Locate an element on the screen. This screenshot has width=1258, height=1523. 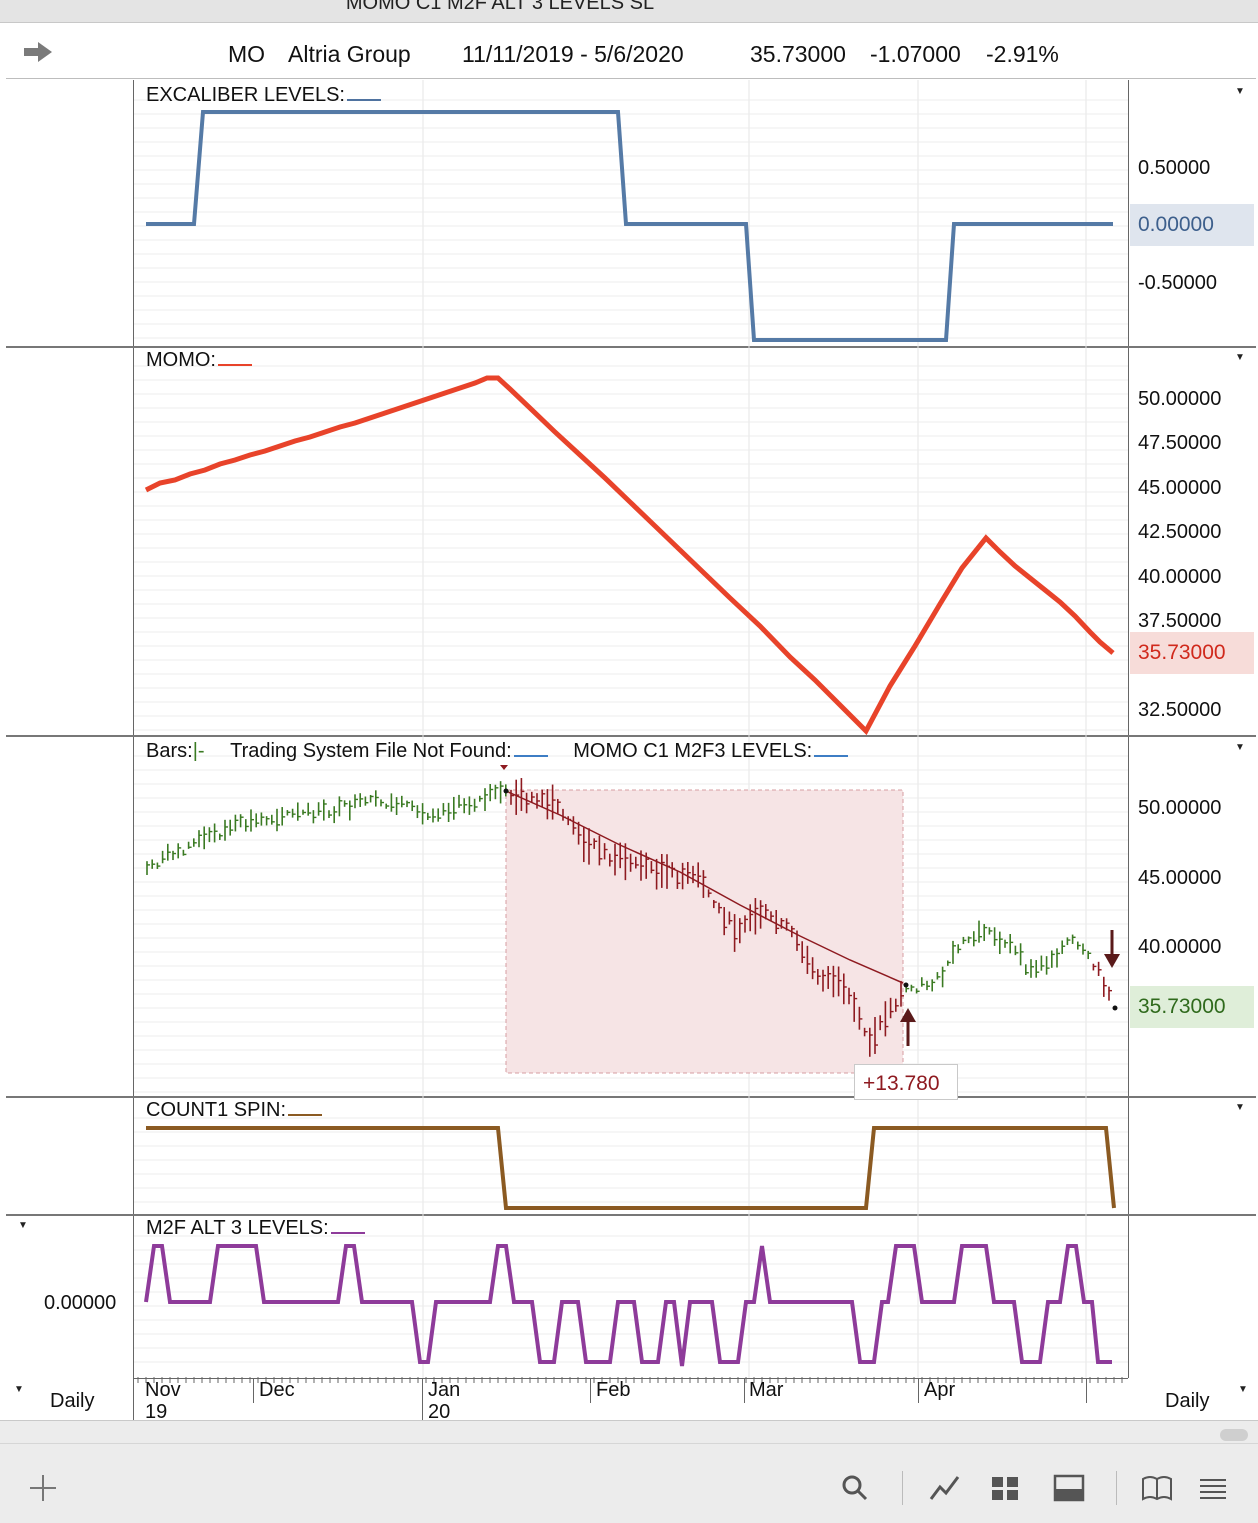
month-label: Apr is located at coordinates (940, 1390).